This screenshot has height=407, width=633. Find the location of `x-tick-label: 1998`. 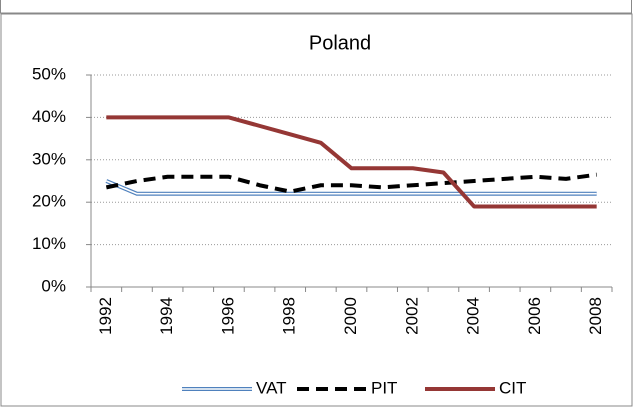

x-tick-label: 1998 is located at coordinates (289, 316).